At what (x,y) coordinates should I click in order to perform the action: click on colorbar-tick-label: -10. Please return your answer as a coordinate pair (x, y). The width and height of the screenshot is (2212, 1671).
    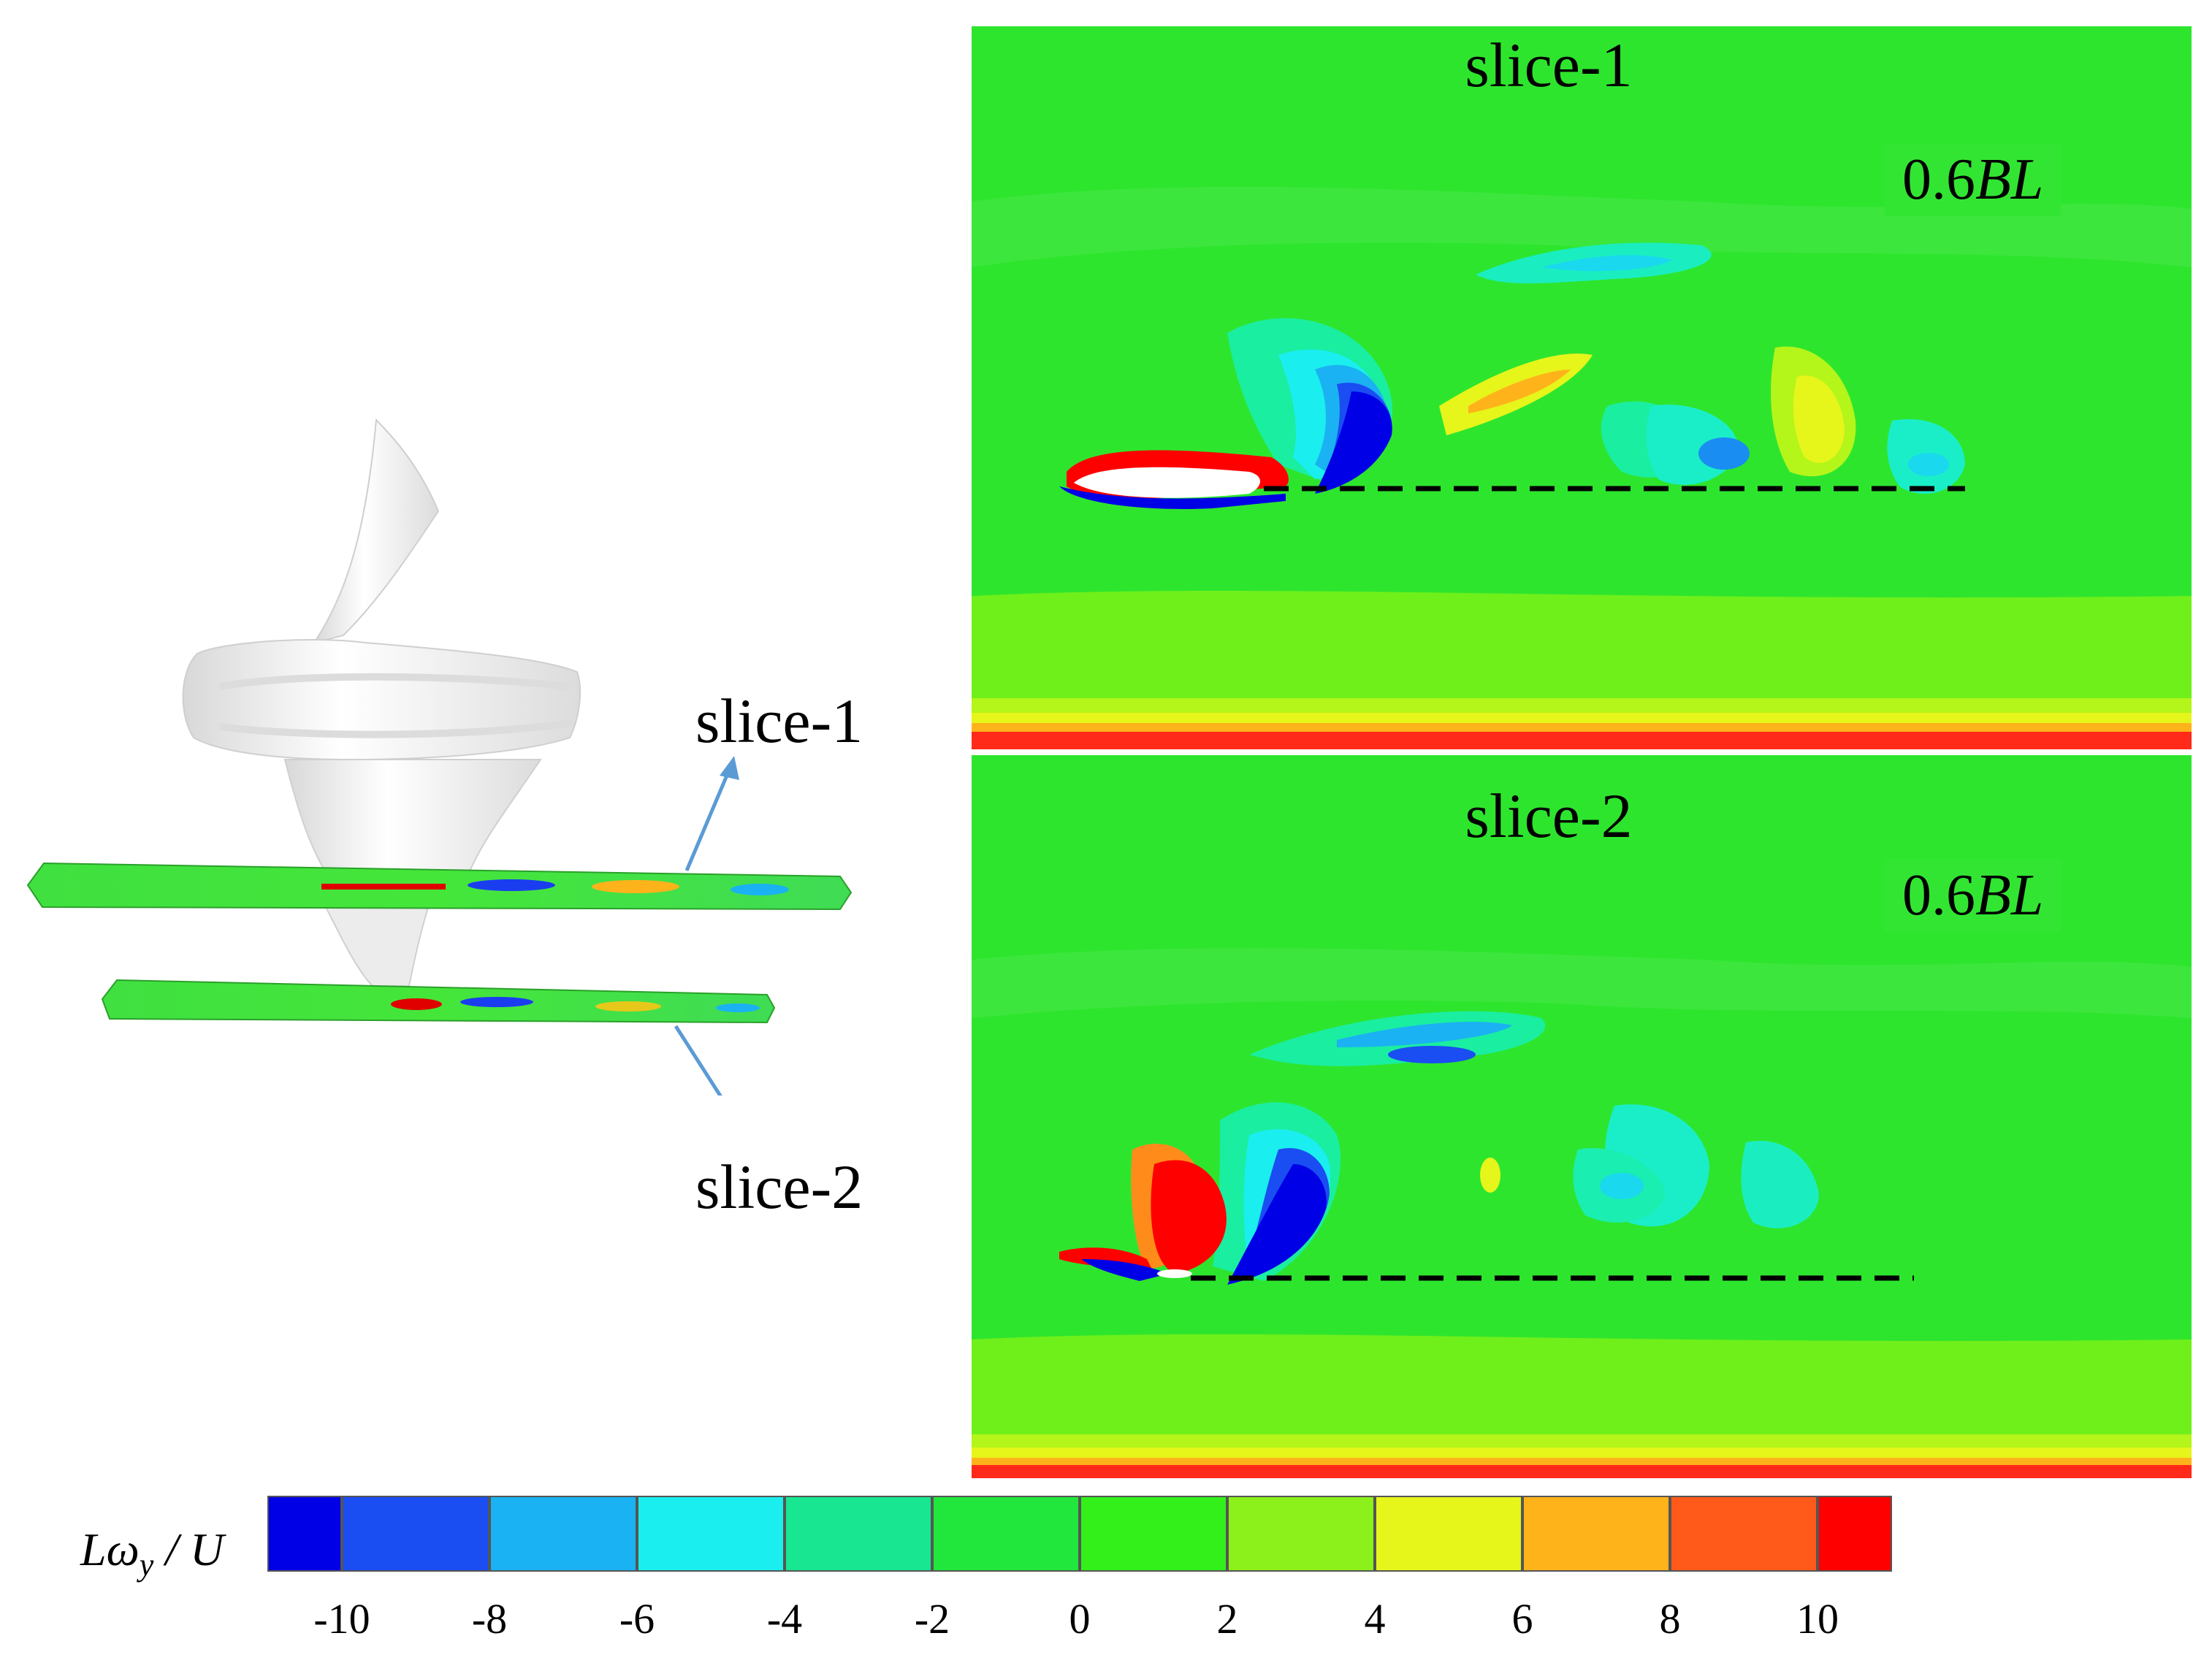
    Looking at the image, I should click on (341, 1619).